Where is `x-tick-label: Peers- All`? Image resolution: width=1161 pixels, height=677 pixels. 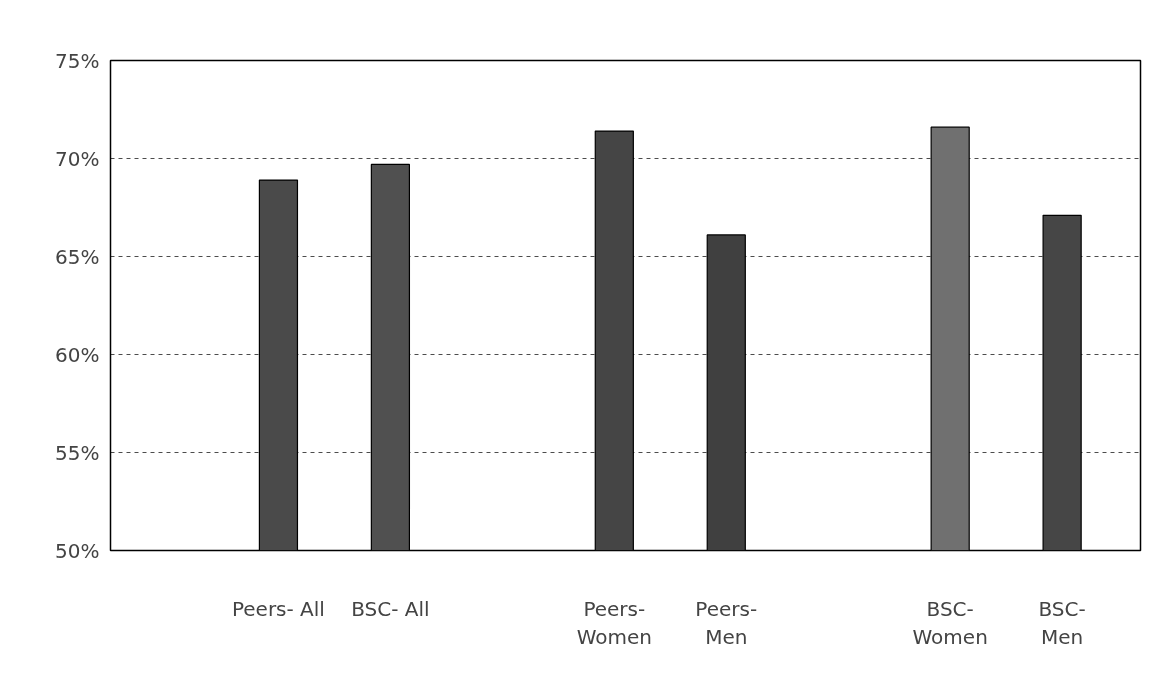
x-tick-label: Peers- All is located at coordinates (278, 608).